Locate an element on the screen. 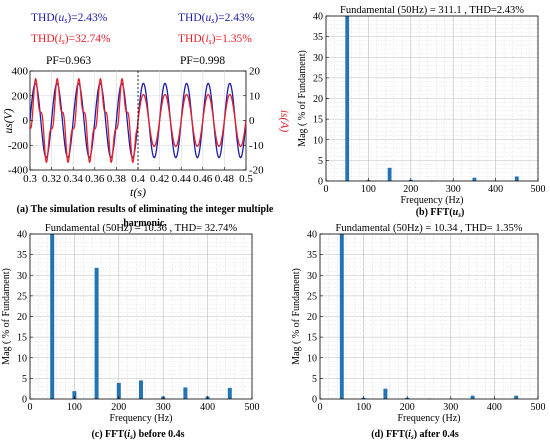  thd-us-left-prefix: THD( is located at coordinates (45, 18).